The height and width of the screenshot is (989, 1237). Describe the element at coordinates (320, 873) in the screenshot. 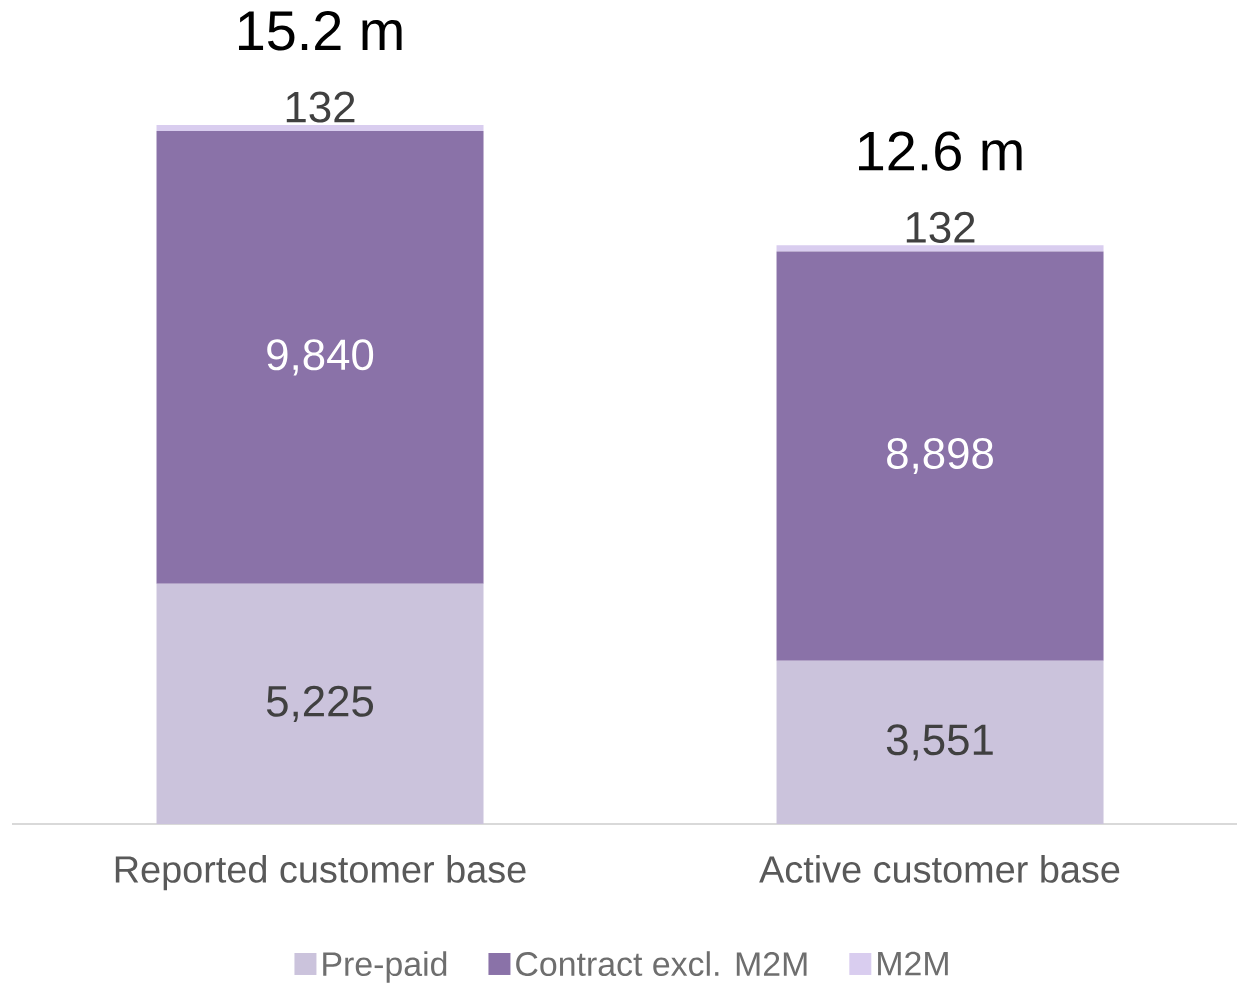

I see `x-tick-label: Reported customer base` at that location.